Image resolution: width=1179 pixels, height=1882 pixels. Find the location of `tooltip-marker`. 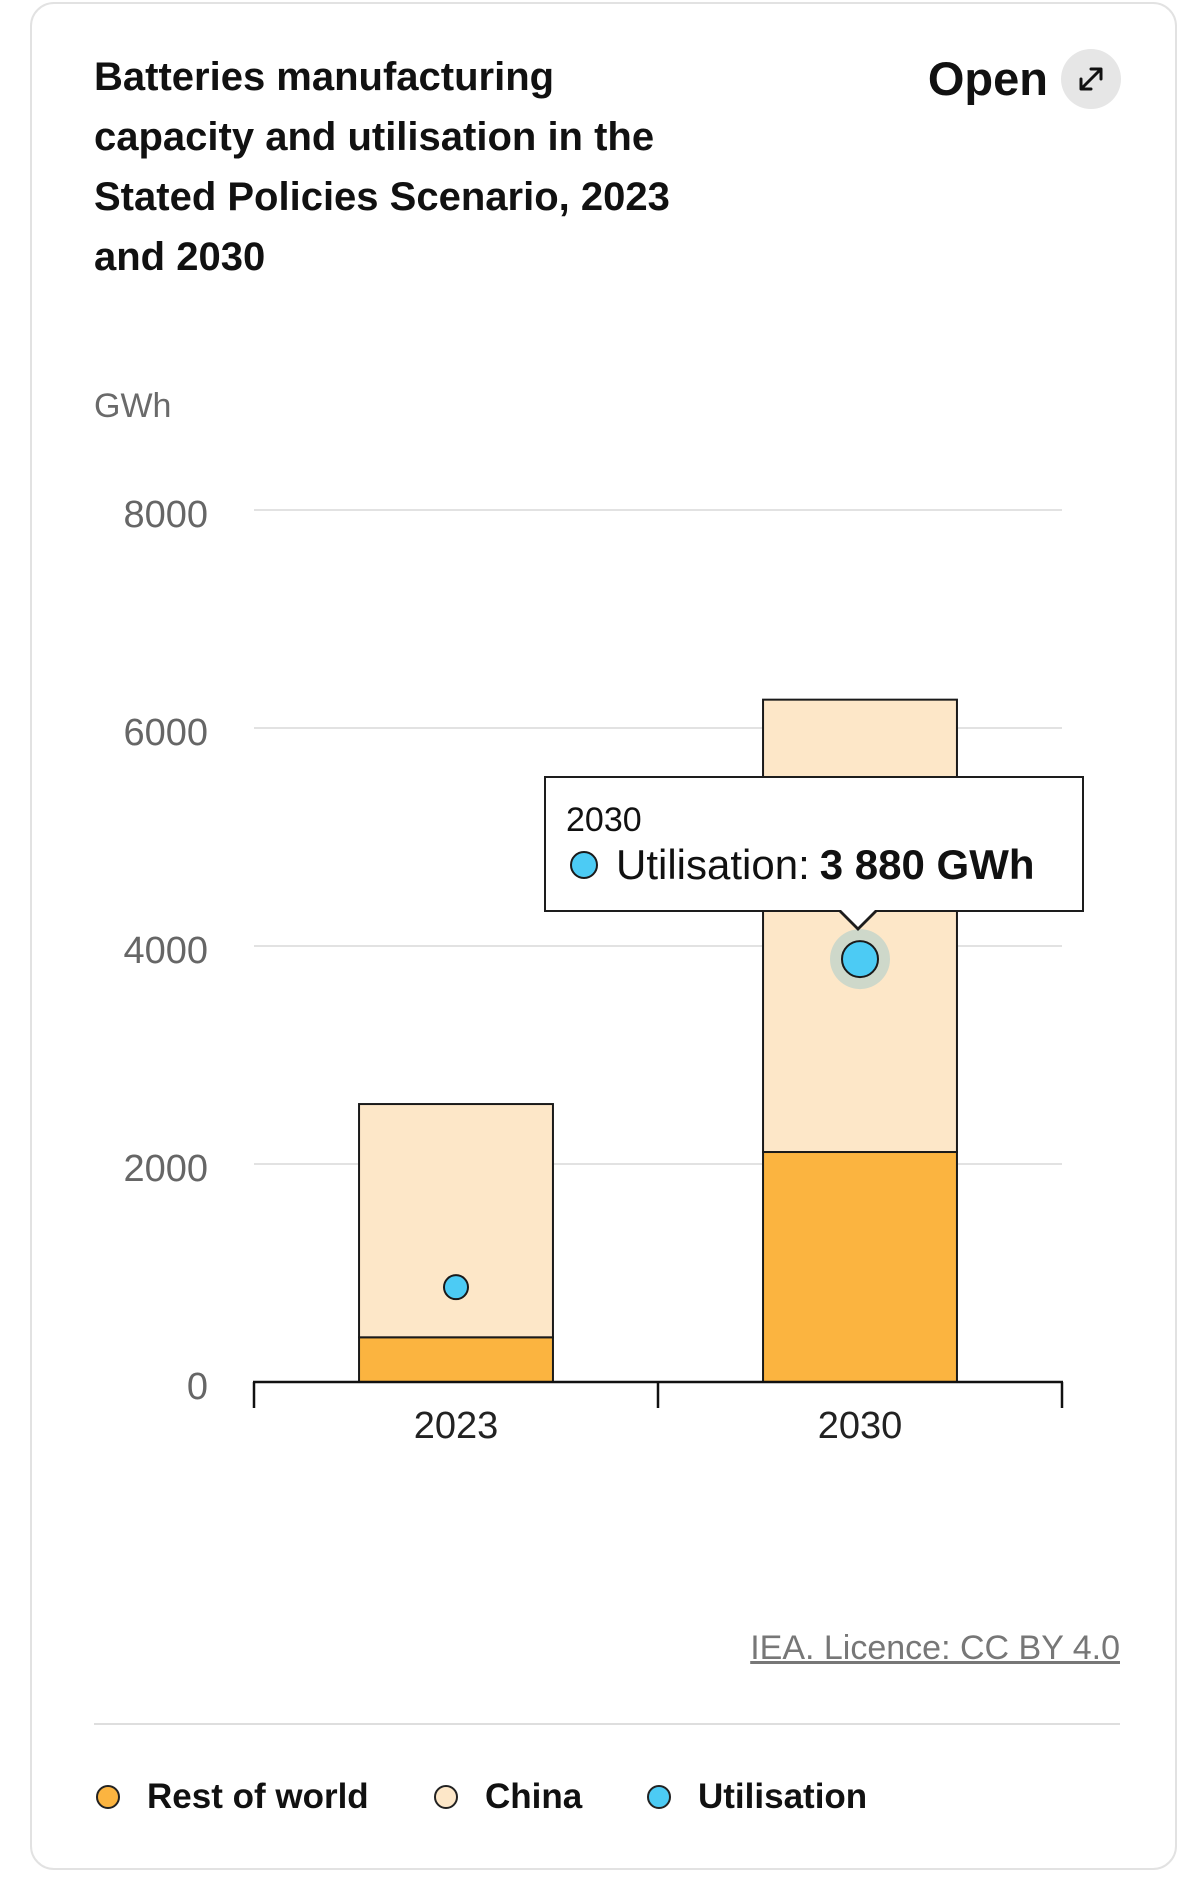

tooltip-marker is located at coordinates (584, 865).